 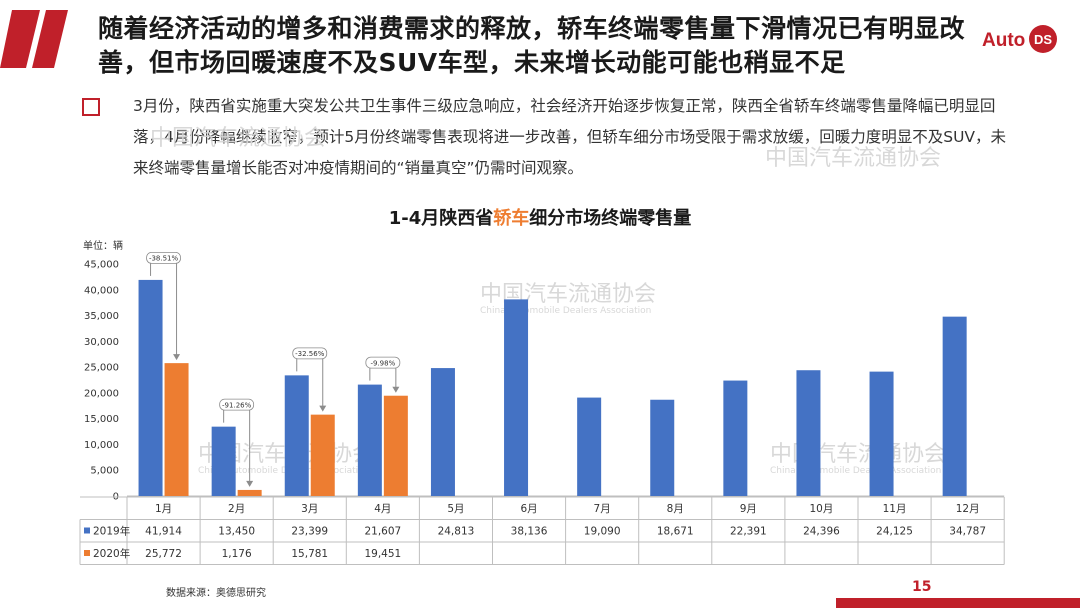 What do you see at coordinates (101, 419) in the screenshot?
I see `y-tick-label: 15,000` at bounding box center [101, 419].